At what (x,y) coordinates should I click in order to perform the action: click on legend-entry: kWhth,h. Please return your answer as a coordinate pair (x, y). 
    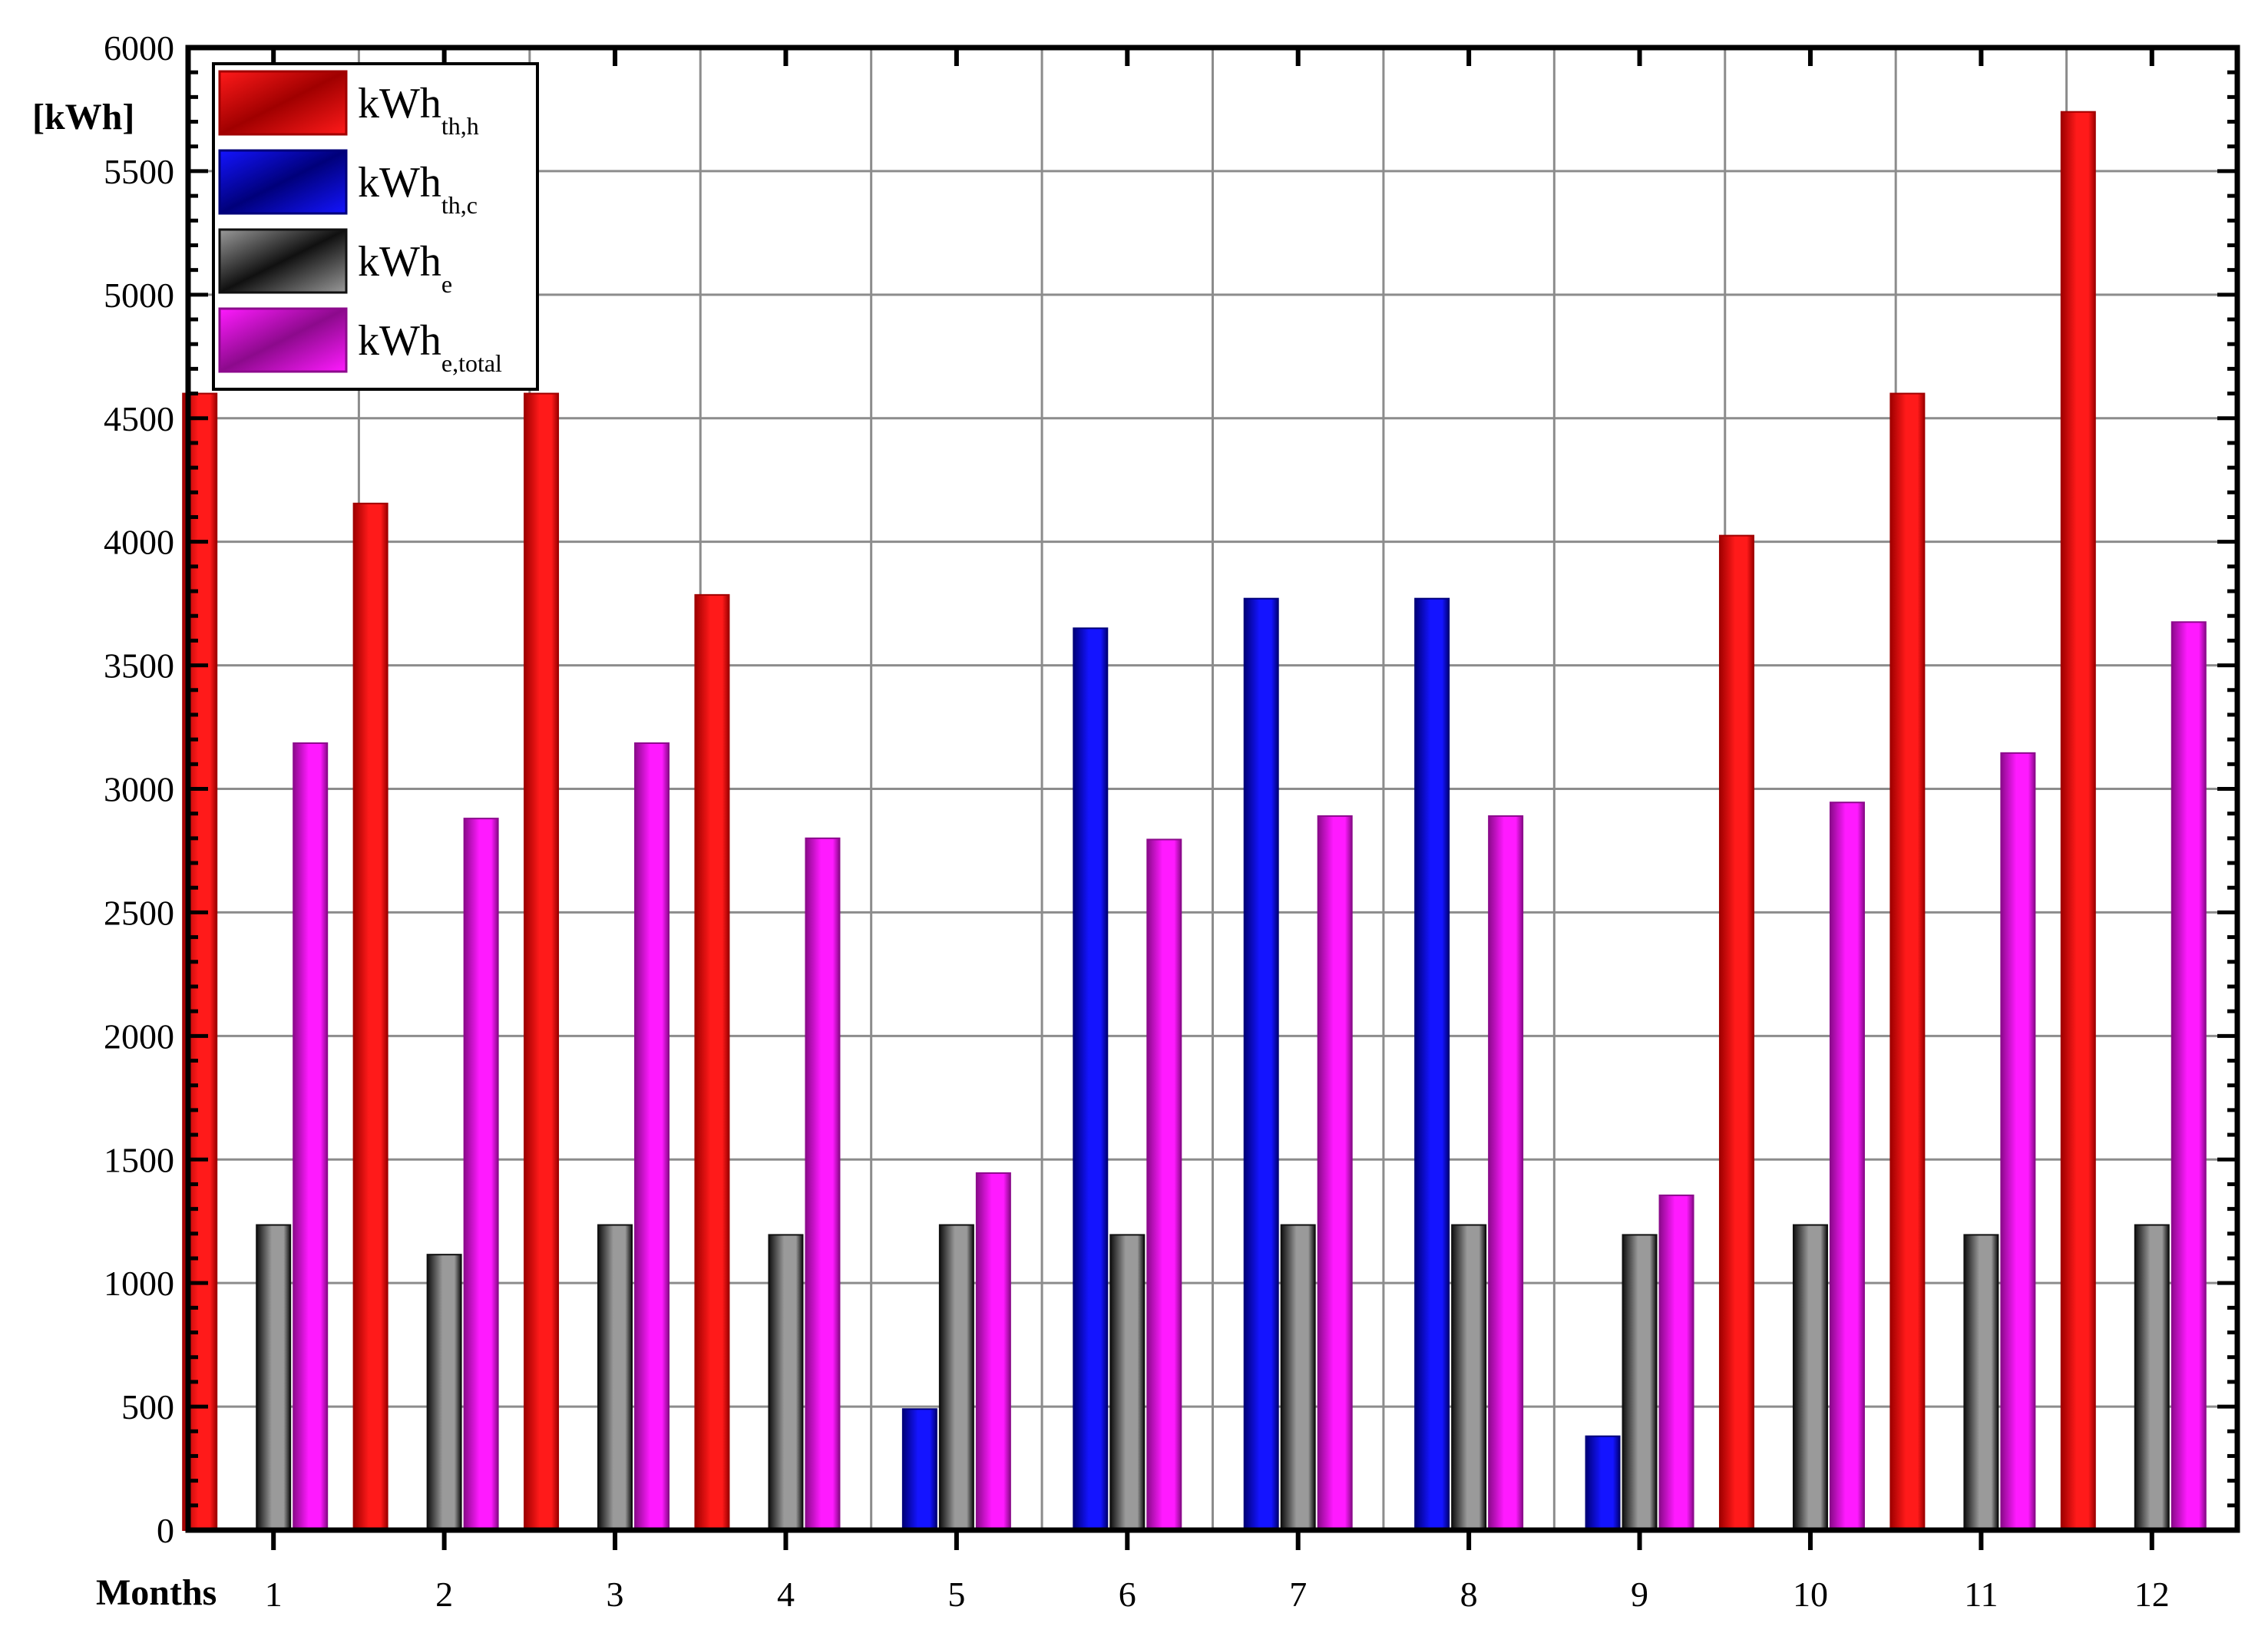
    Looking at the image, I should click on (419, 110).